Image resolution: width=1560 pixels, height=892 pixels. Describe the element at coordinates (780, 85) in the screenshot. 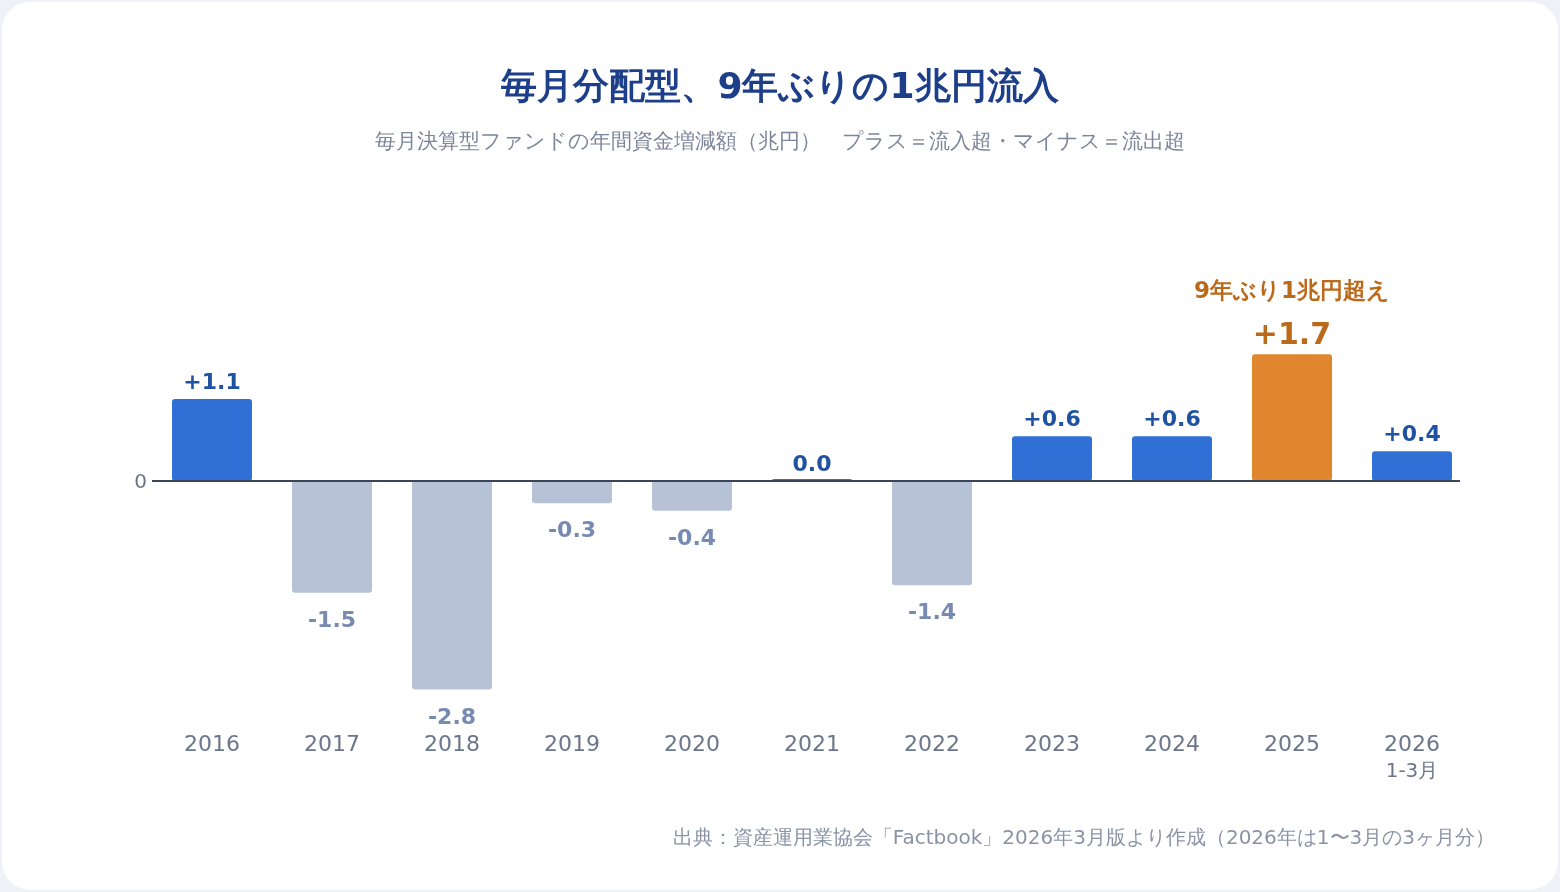

I see `chart-title: 毎月分配型、9年ぶりの1兆円流入` at that location.